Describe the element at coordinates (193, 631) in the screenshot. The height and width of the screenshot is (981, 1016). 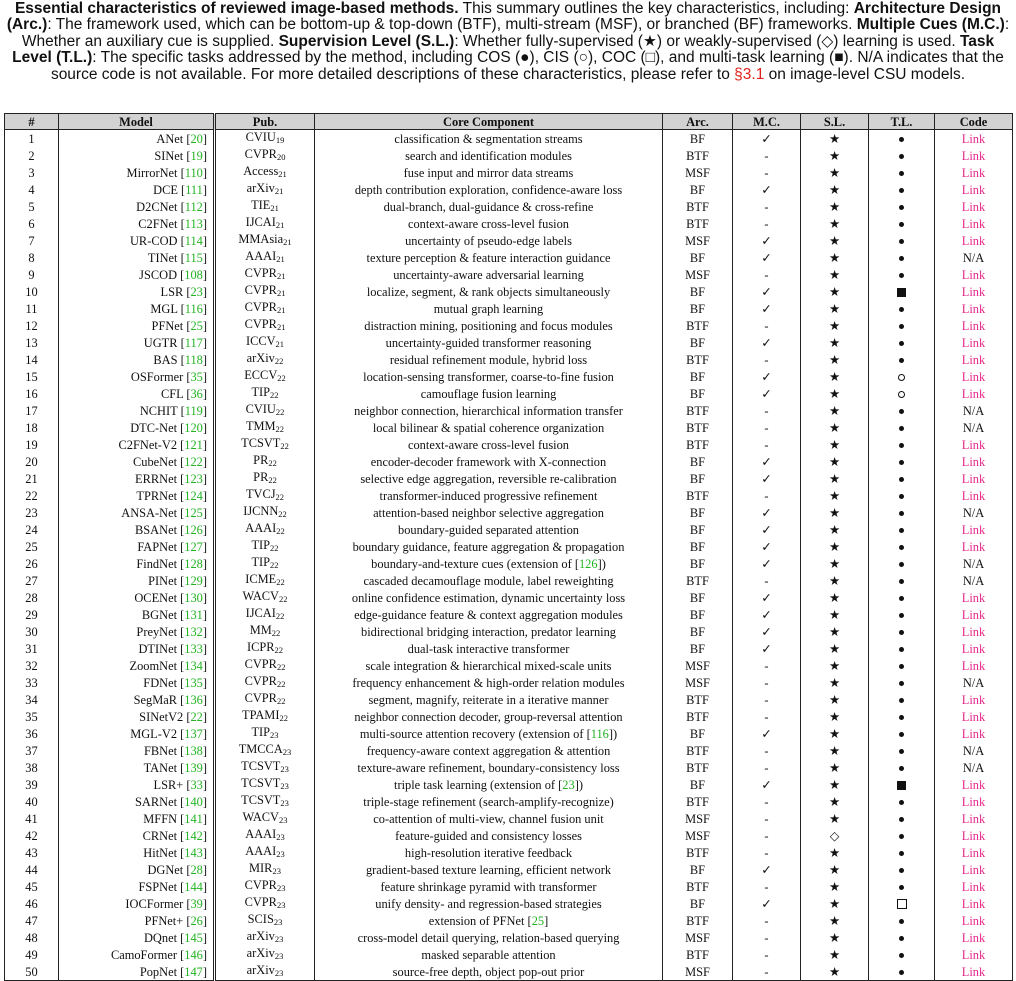
I see `citation-link: 132` at that location.